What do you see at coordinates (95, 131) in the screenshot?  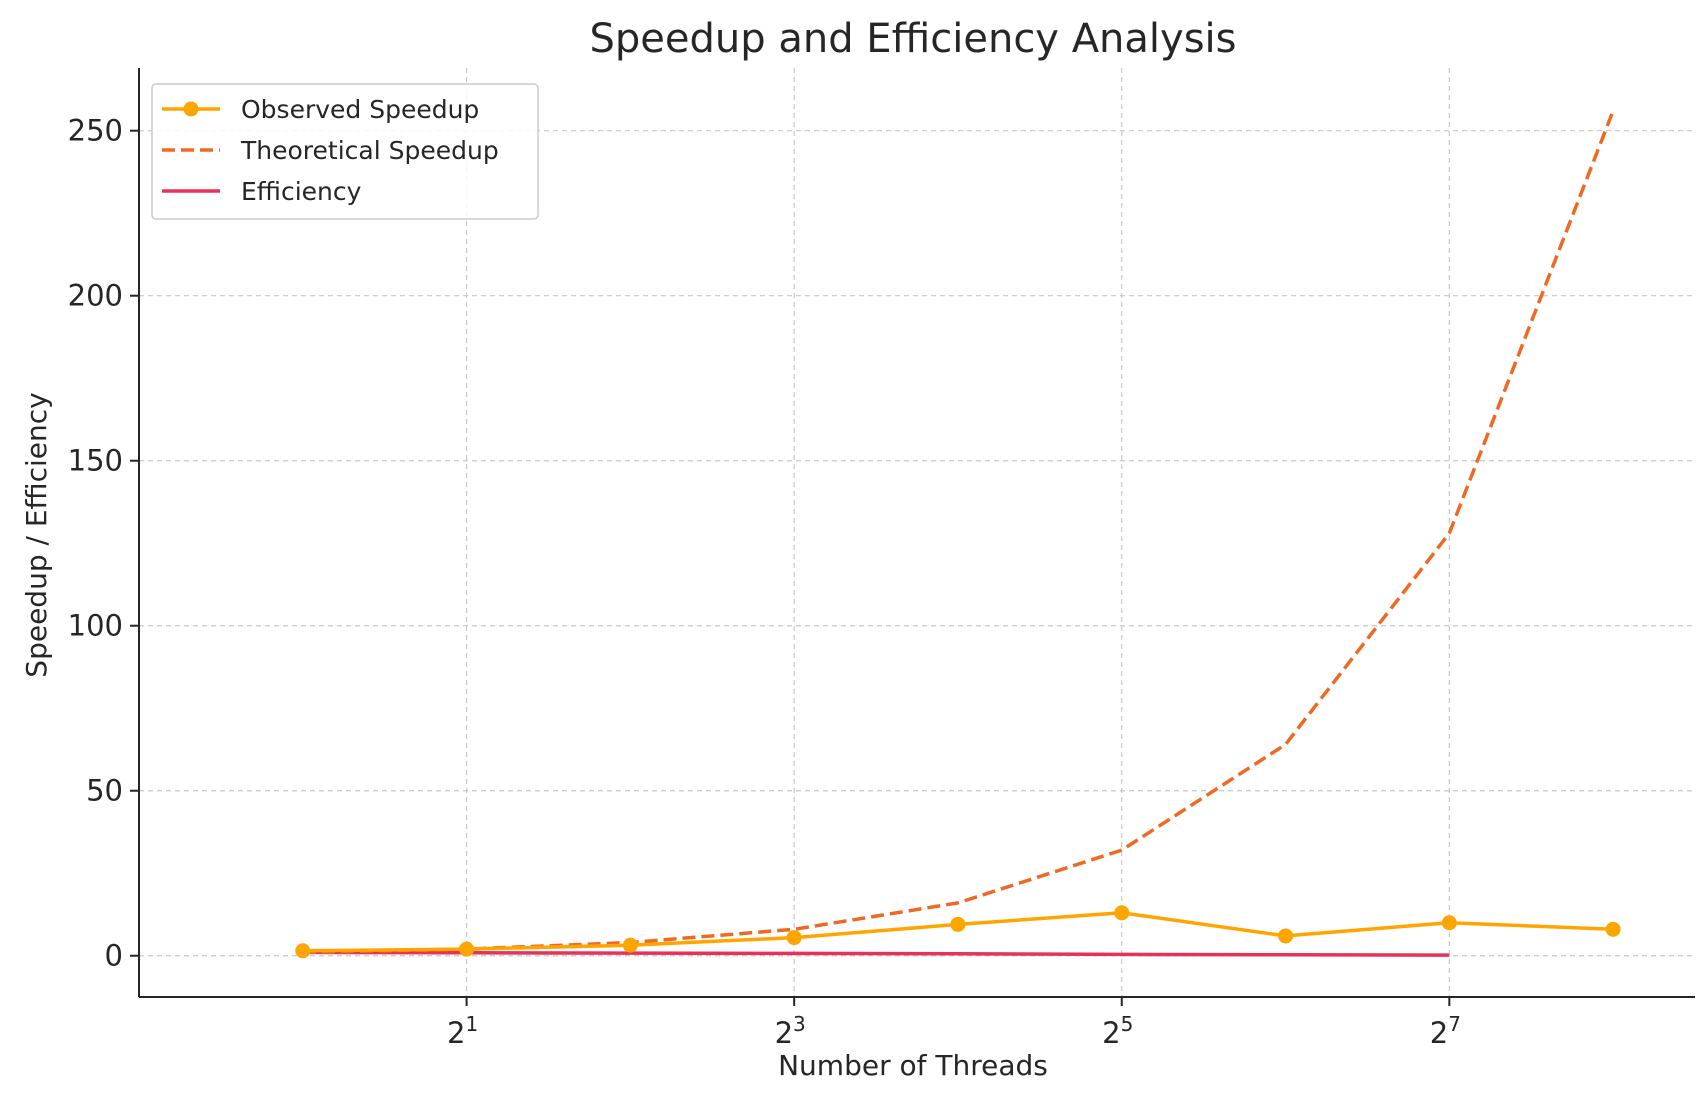 I see `y-tick-label: 250` at bounding box center [95, 131].